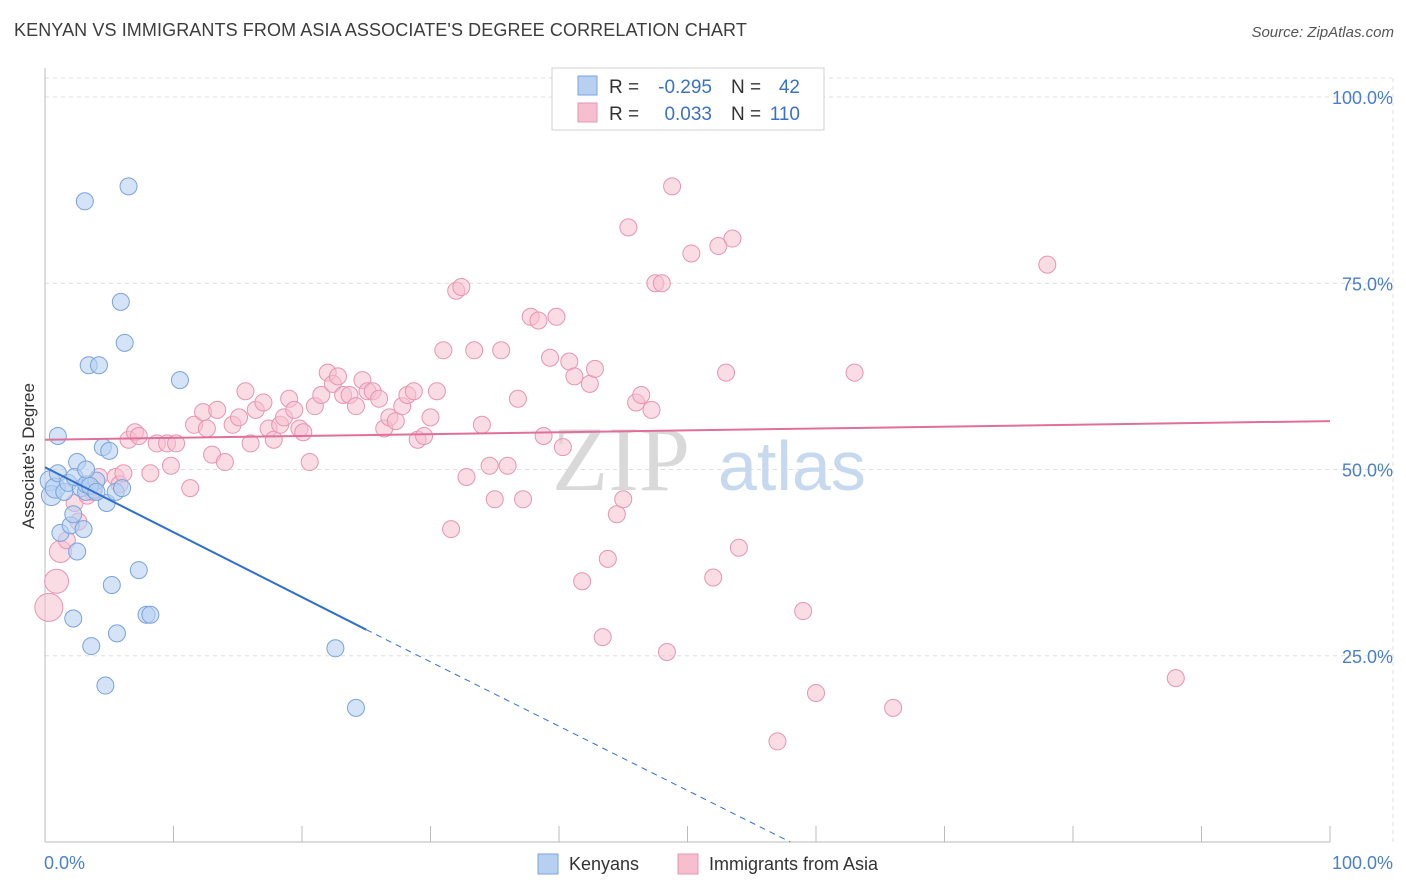  I want to click on y-axis-title: Associate's Degree, so click(28, 456).